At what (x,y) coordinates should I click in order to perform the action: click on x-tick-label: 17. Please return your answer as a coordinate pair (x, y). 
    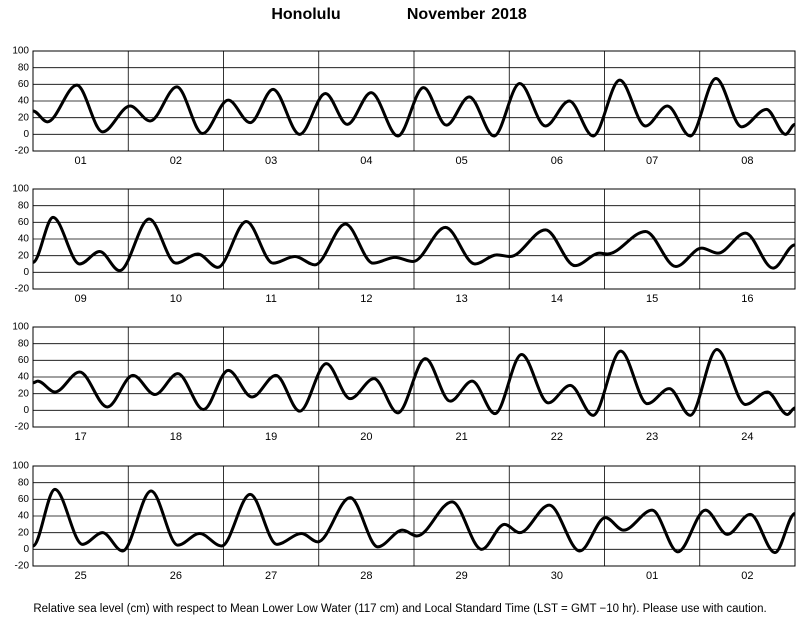
    Looking at the image, I should click on (81, 437).